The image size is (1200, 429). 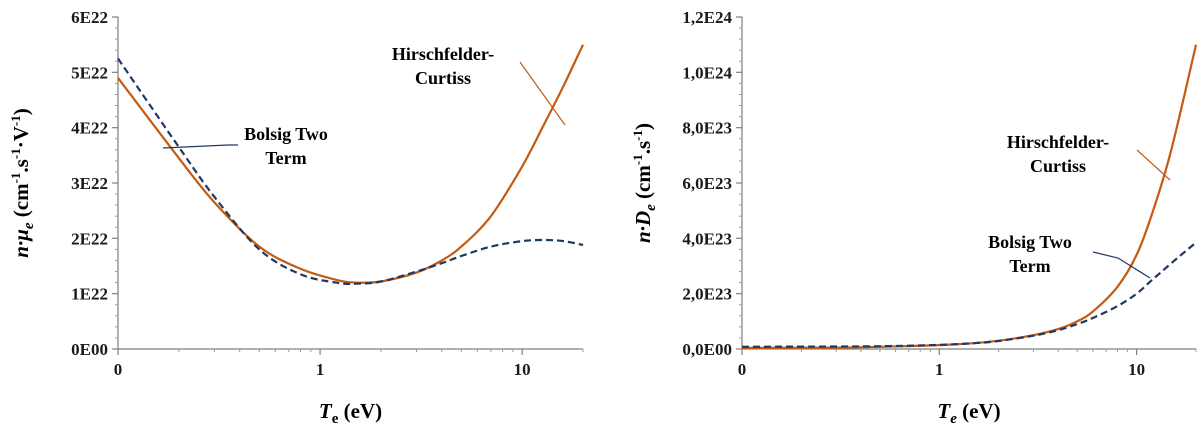 I want to click on y-tick-label: 3E22, so click(x=89, y=183).